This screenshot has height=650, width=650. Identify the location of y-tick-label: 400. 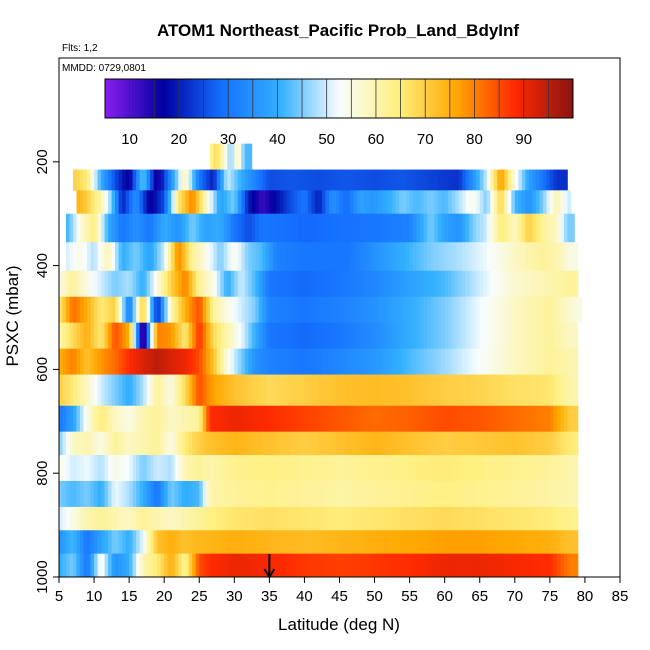
(42, 265).